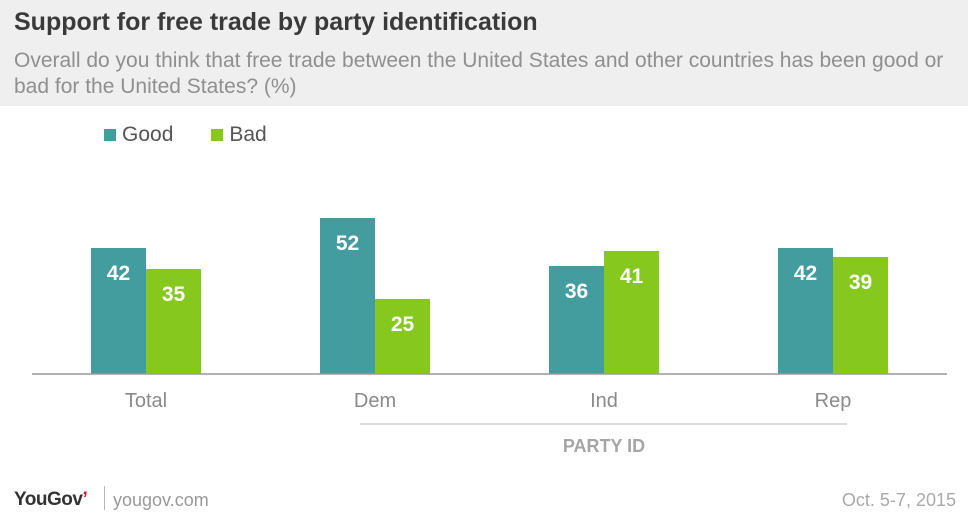 Image resolution: width=968 pixels, height=518 pixels. I want to click on data-label-bad-rep: 39, so click(860, 282).